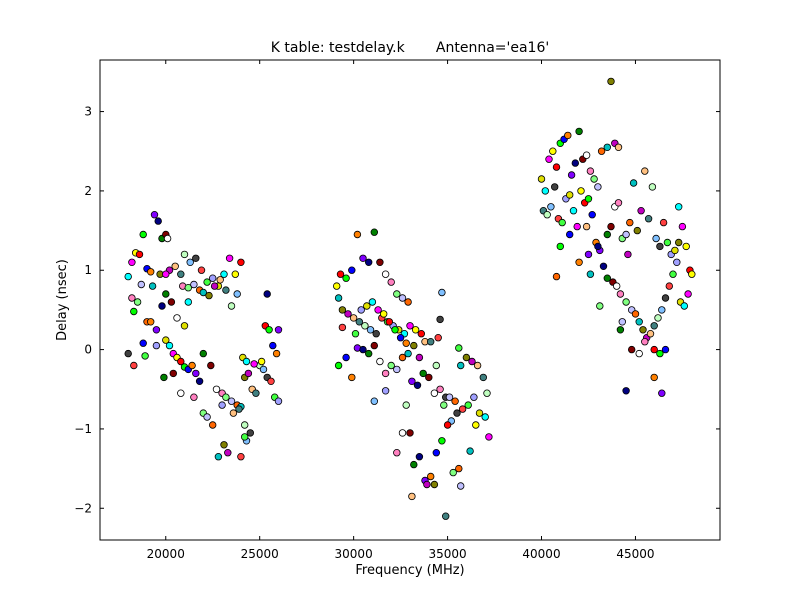 The height and width of the screenshot is (600, 800). Describe the element at coordinates (260, 554) in the screenshot. I see `x-tick-label: 25000` at that location.